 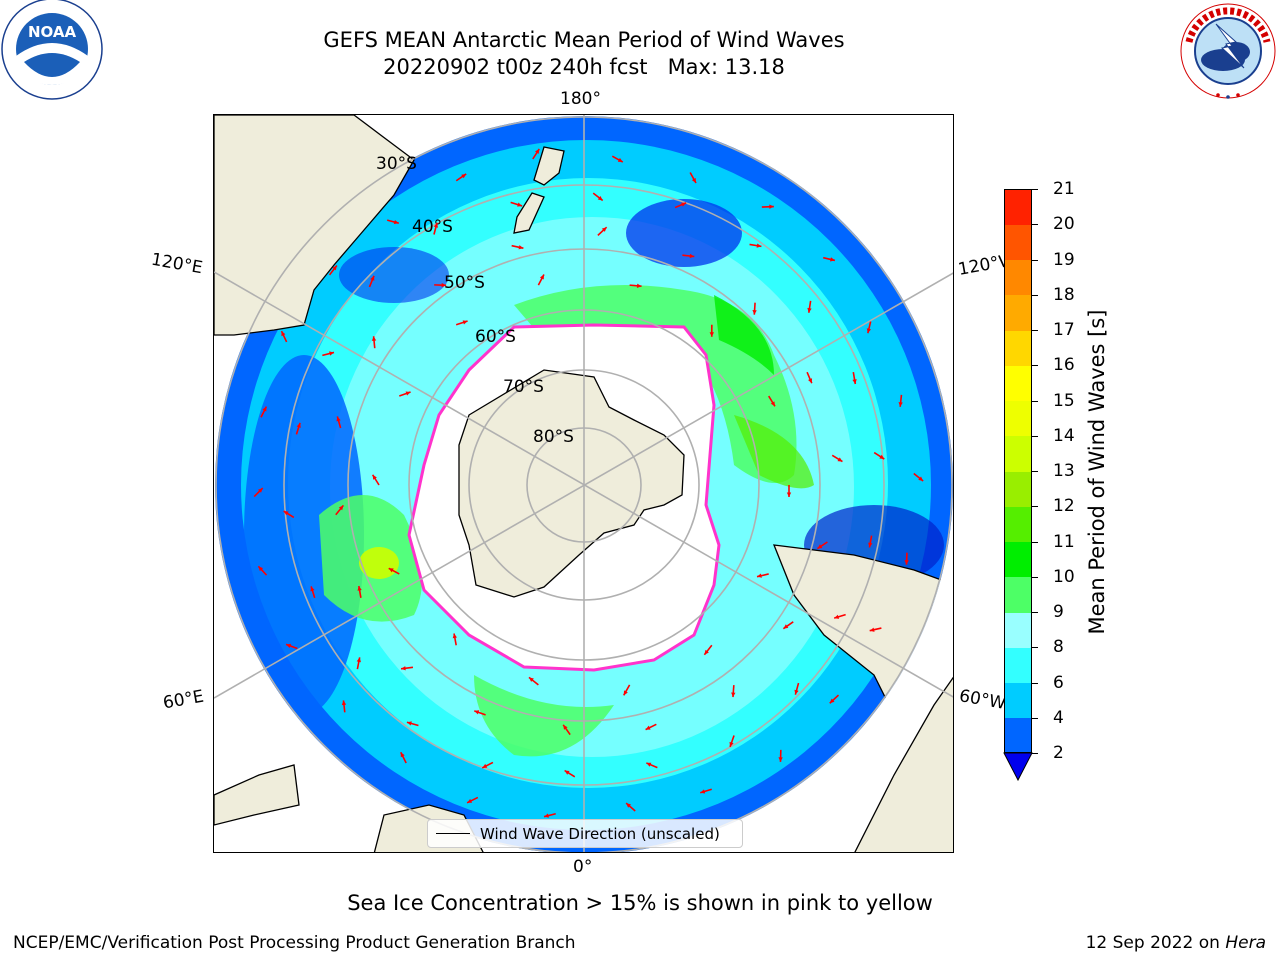 I want to click on new-zealand-south, so click(x=529, y=213).